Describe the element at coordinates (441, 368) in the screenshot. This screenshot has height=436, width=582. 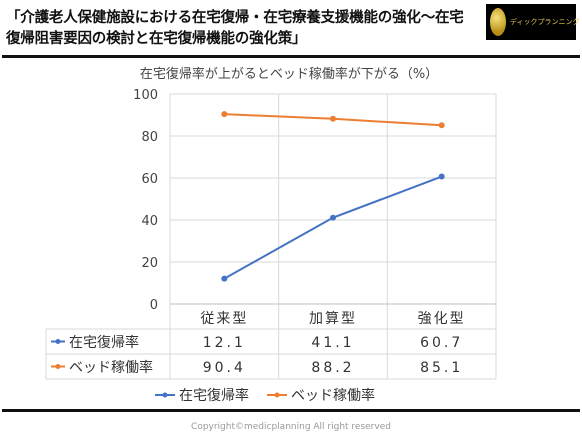
I see `table-cell-value: 85.1` at that location.